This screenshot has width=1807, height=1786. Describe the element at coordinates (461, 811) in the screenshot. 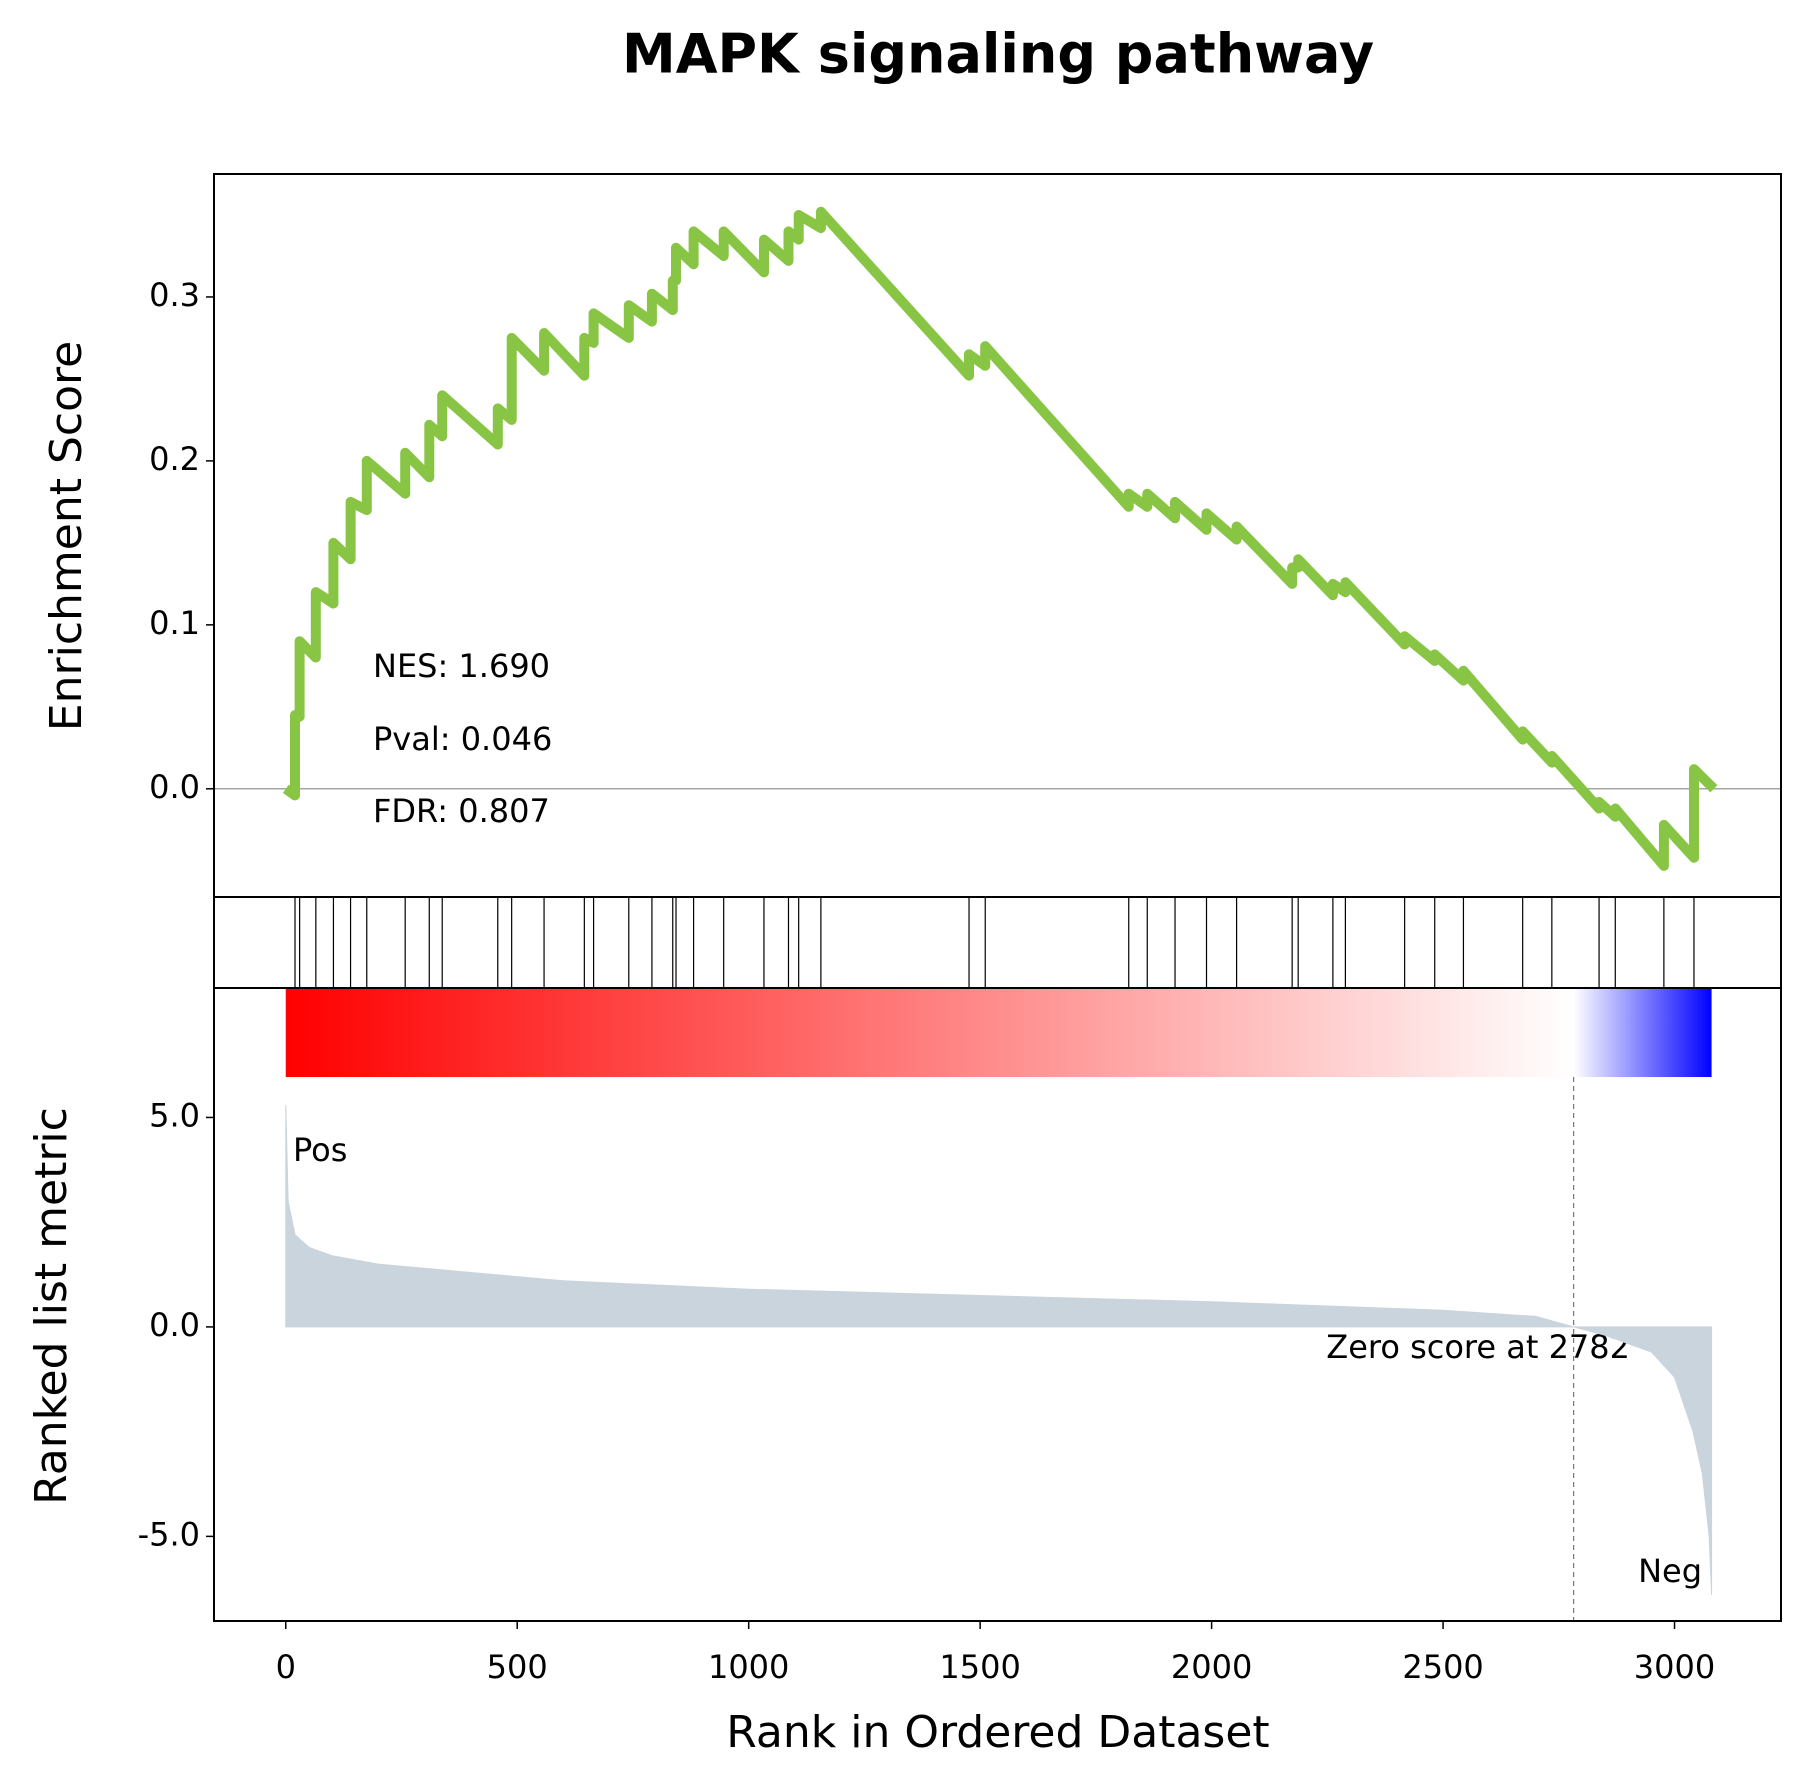

I see `annotation: FDR: 0.807` at that location.